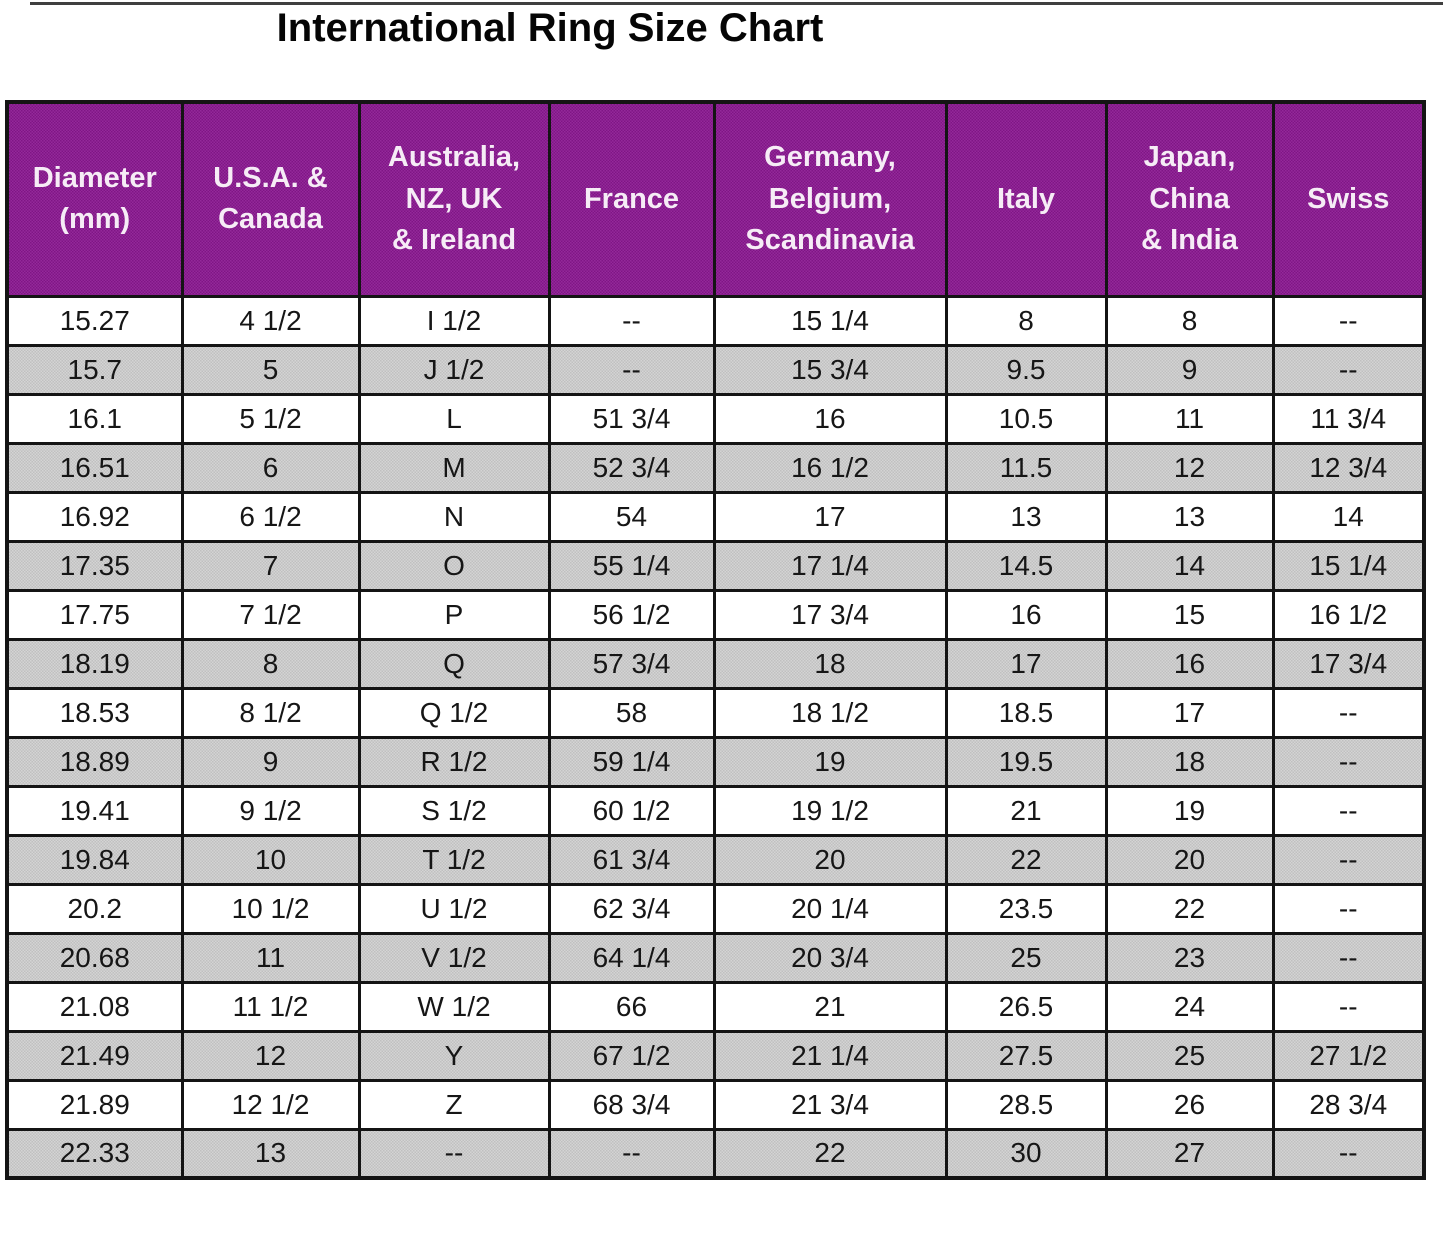  What do you see at coordinates (631, 614) in the screenshot?
I see `table-cell-france: 56 1/2` at bounding box center [631, 614].